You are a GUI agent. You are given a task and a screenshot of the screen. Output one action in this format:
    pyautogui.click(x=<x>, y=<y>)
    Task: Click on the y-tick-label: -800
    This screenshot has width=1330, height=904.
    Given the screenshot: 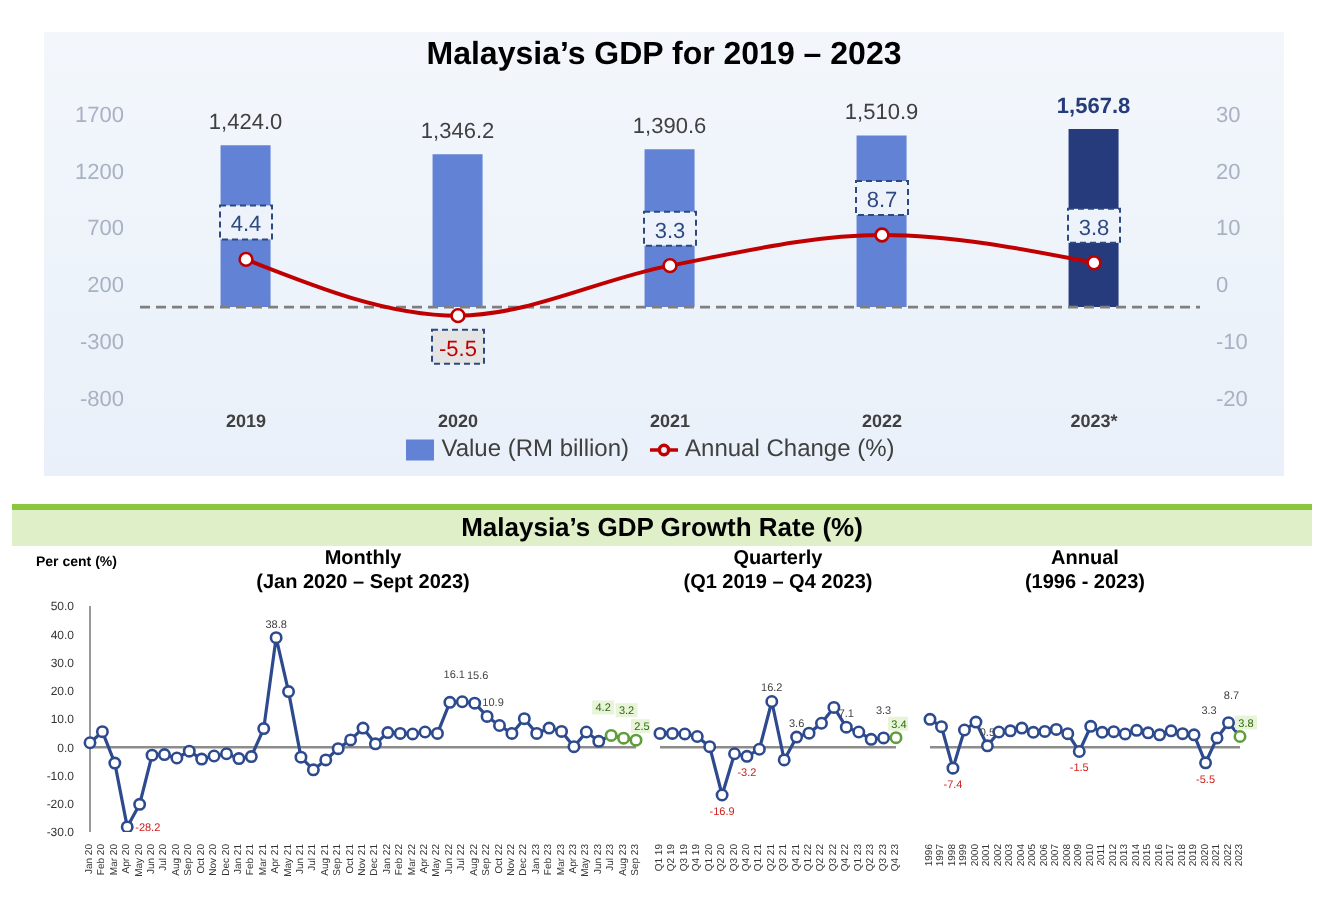 What is the action you would take?
    pyautogui.click(x=101, y=399)
    